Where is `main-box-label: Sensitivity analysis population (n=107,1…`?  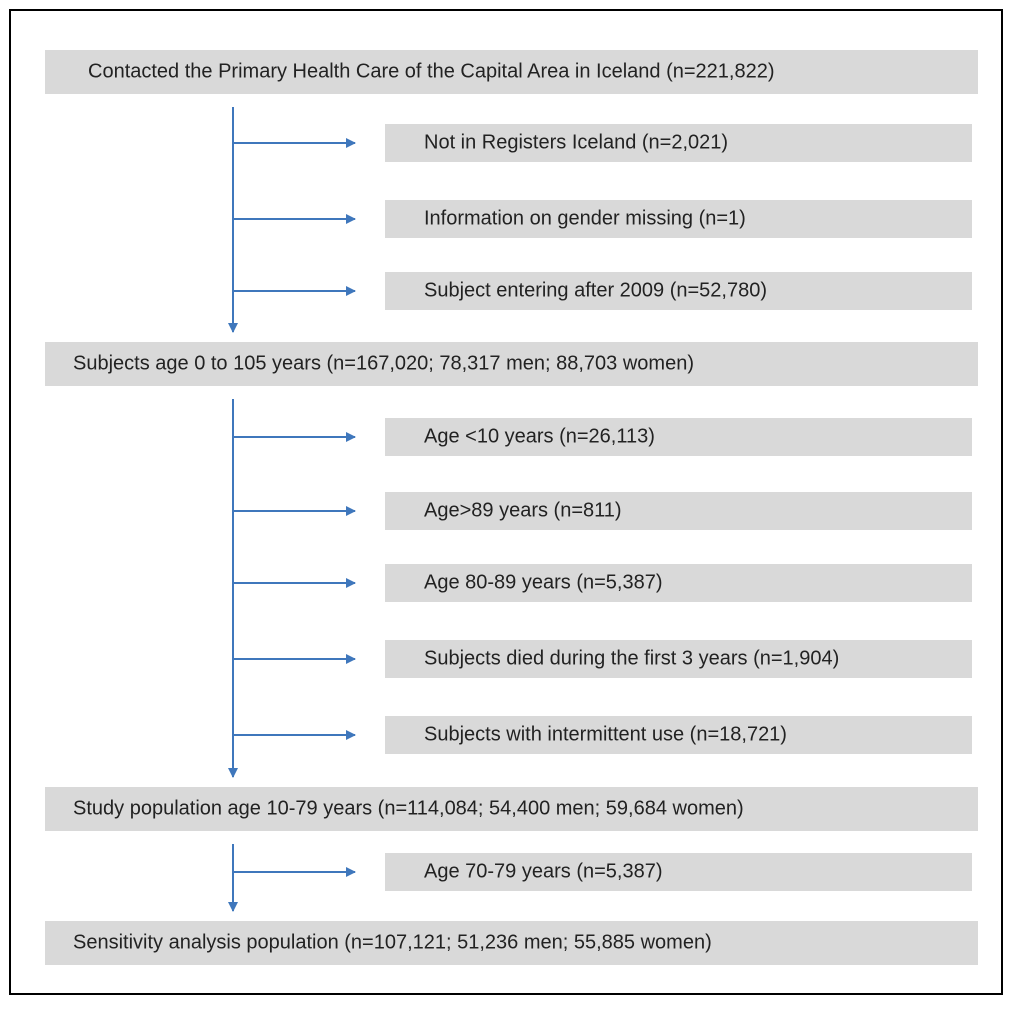 main-box-label: Sensitivity analysis population (n=107,1… is located at coordinates (392, 942).